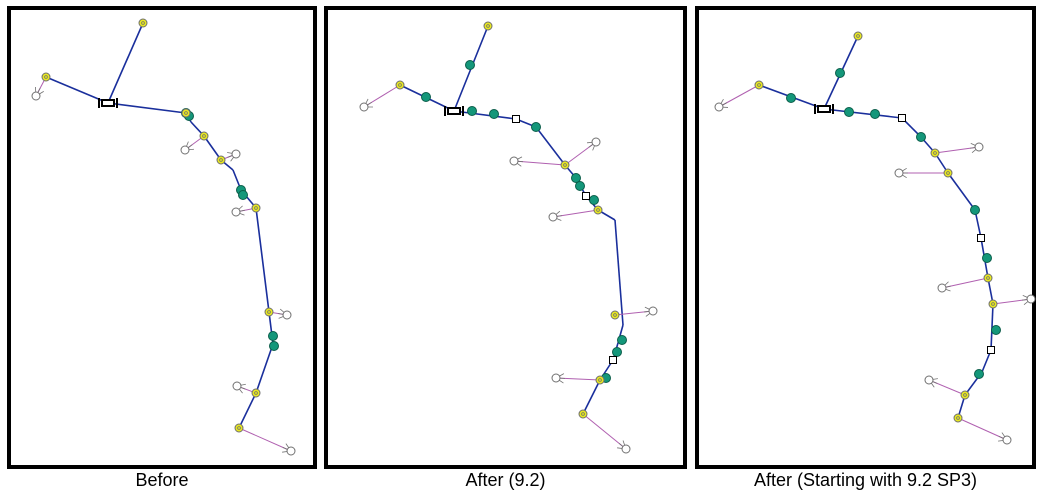 This screenshot has height=501, width=1043. Describe the element at coordinates (865, 480) in the screenshot. I see `caption-after-9-2-sp3: After (Starting with 9.2 SP3)` at that location.